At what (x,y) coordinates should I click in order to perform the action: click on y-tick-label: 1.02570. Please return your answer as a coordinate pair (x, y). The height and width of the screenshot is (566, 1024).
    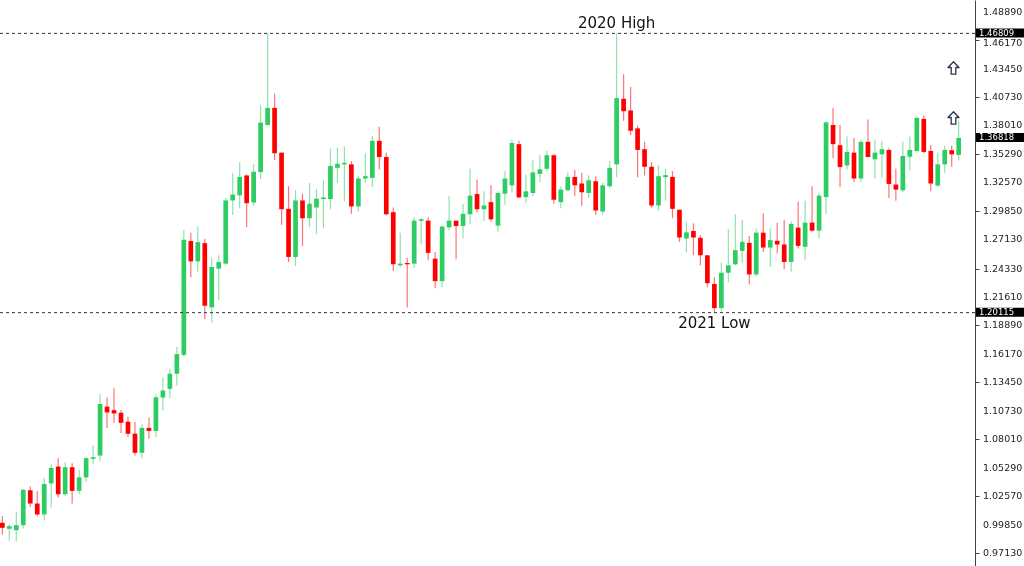
    Looking at the image, I should click on (1003, 496).